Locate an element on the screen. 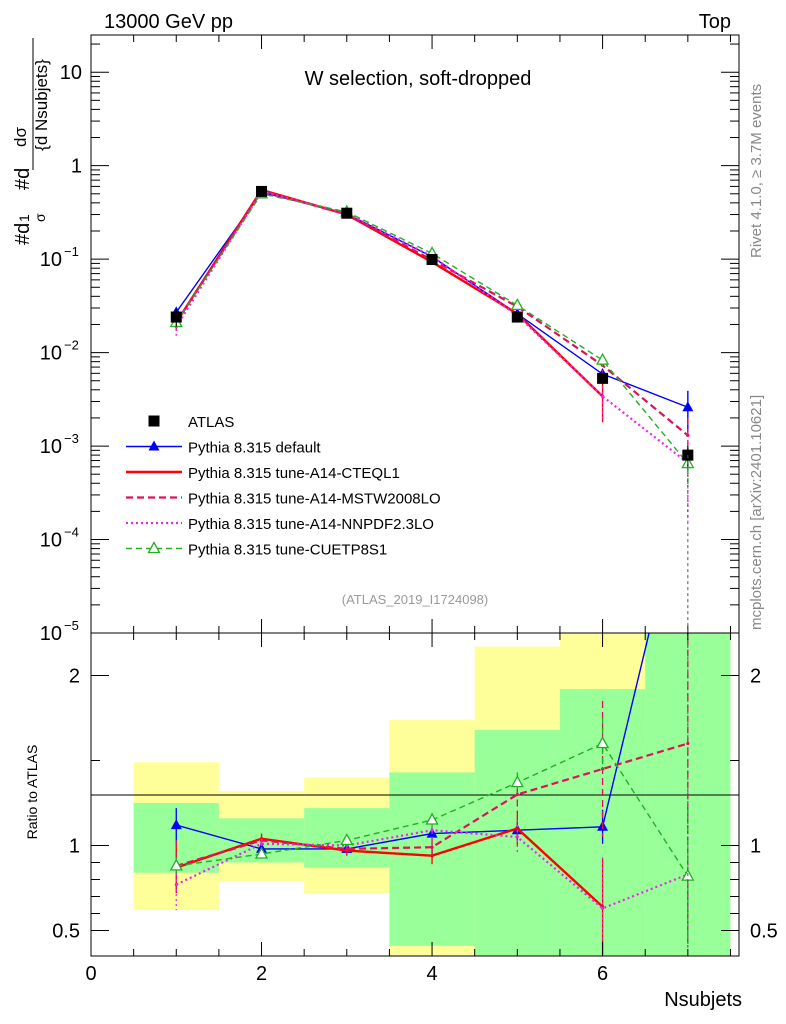 The image size is (786, 1024). legend-marker-atlas is located at coordinates (154, 421).